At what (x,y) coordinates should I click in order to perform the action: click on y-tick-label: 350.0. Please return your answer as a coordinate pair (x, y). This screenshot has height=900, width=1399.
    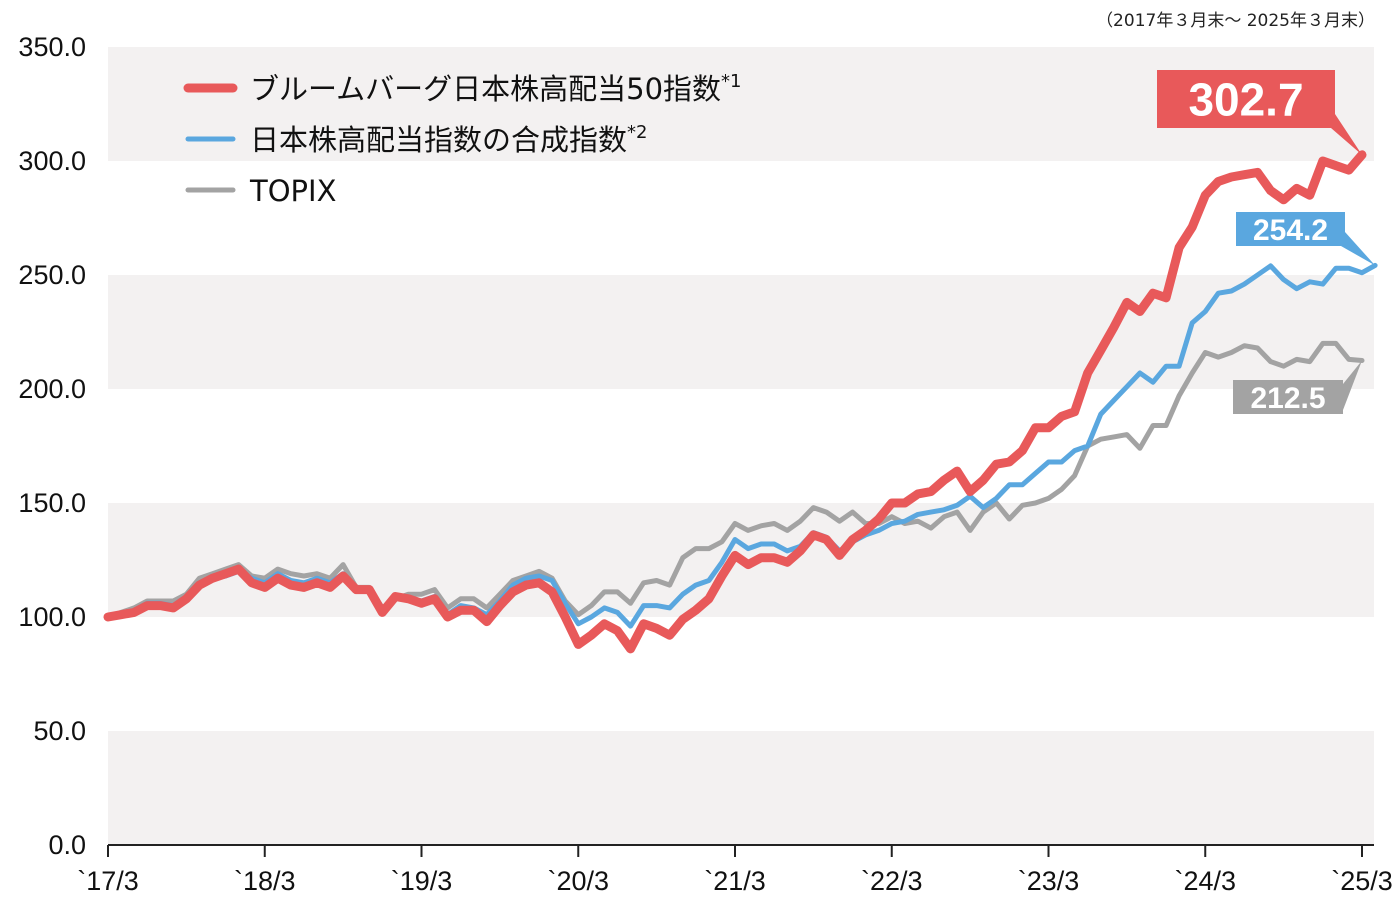
    Looking at the image, I should click on (52, 47).